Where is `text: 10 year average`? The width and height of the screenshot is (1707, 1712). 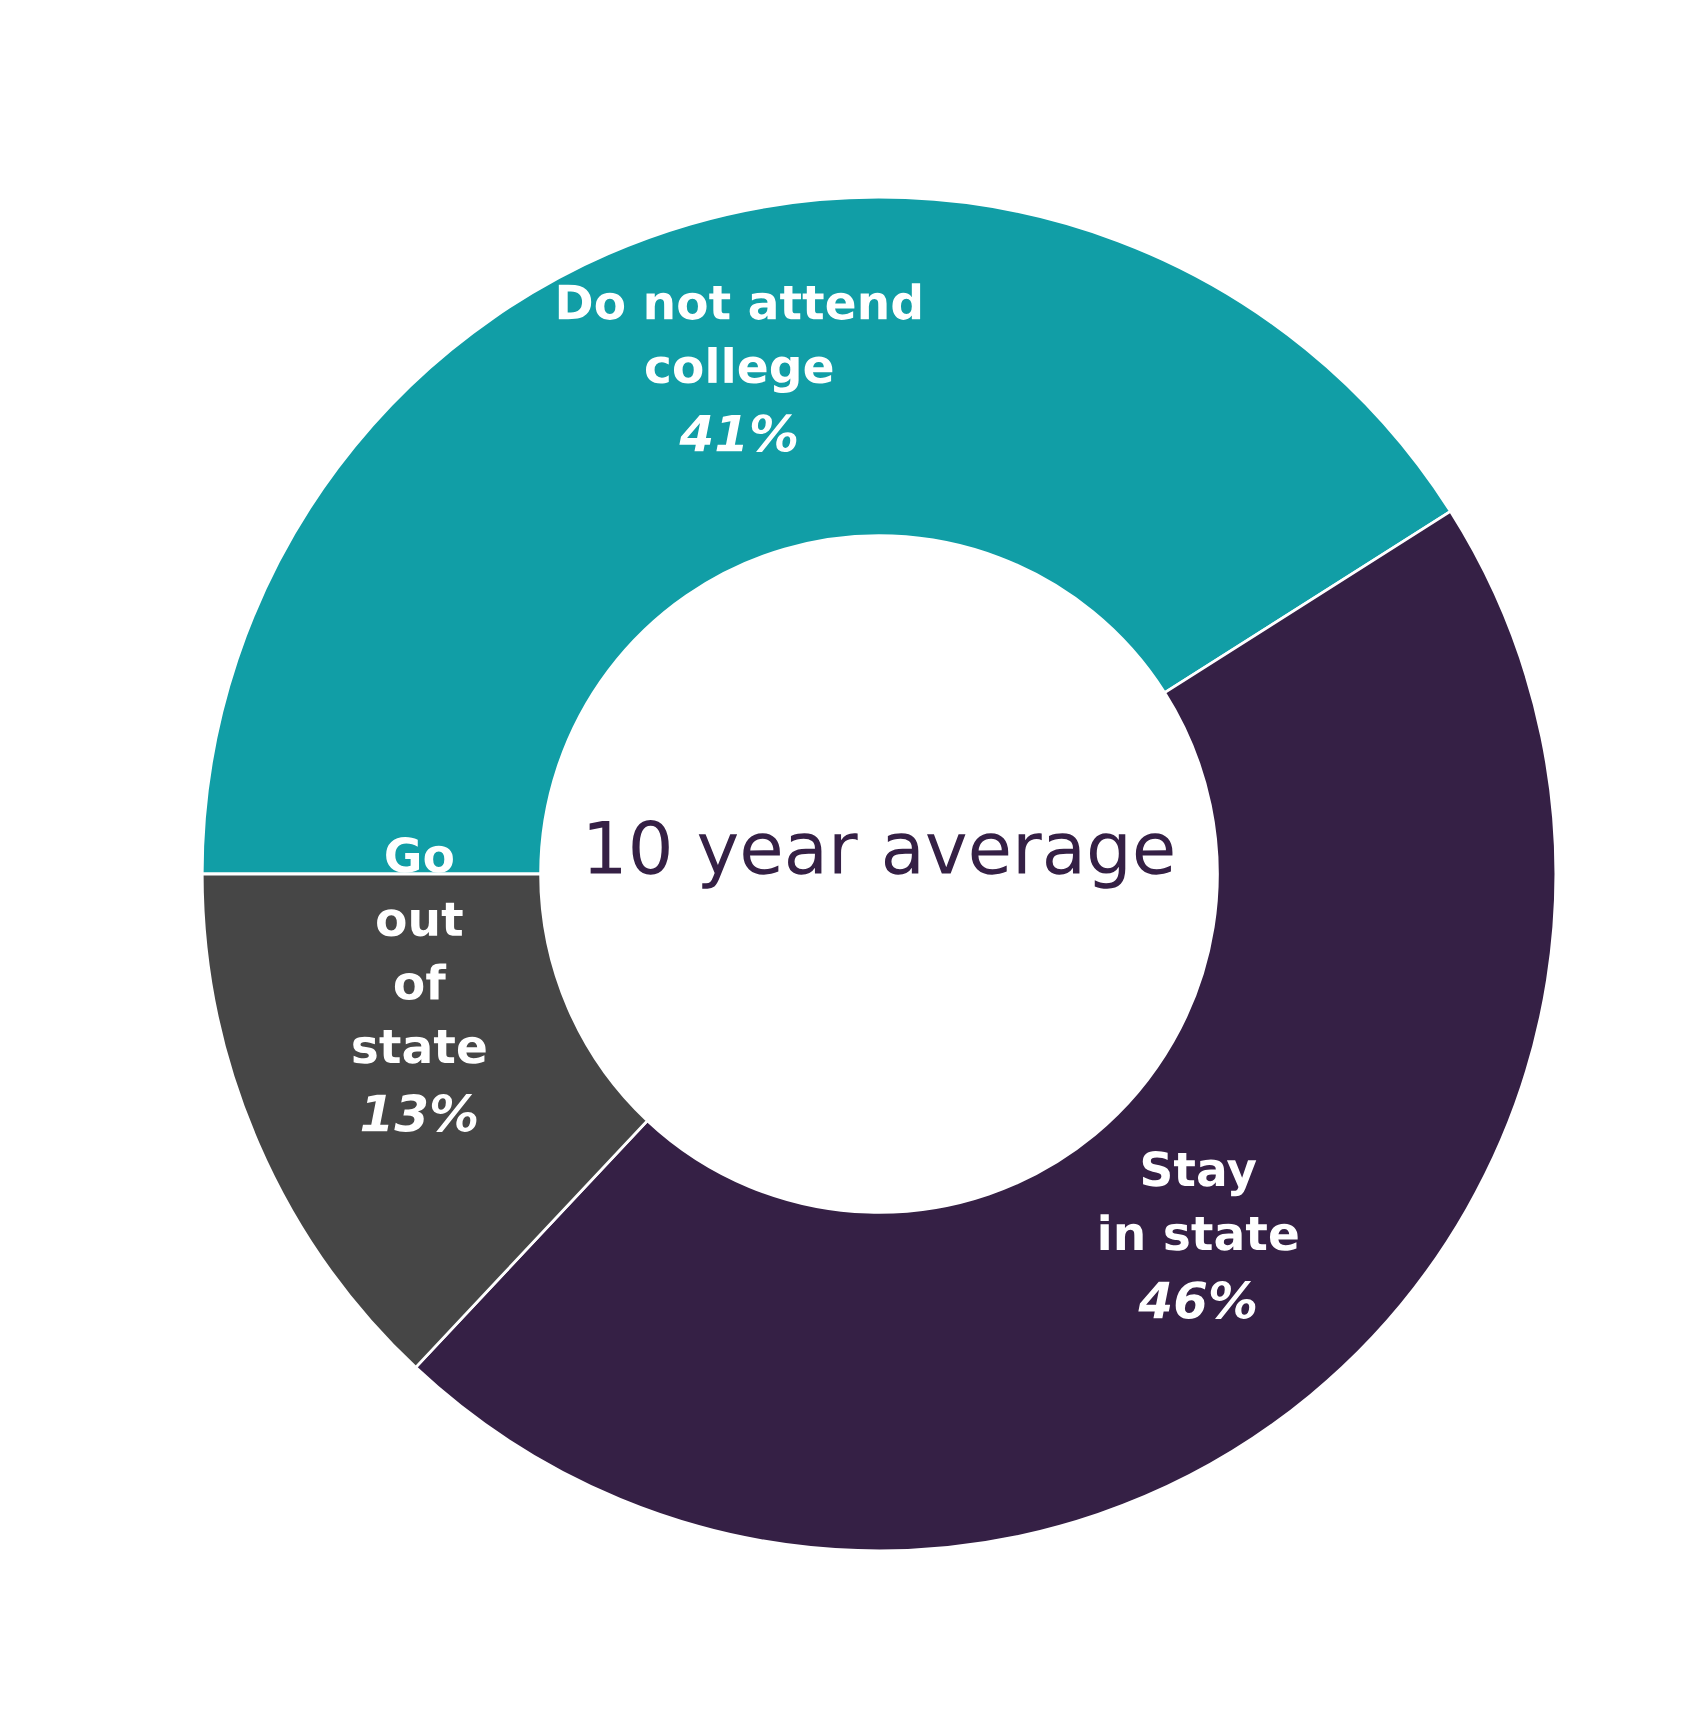 text: 10 year average is located at coordinates (881, 854).